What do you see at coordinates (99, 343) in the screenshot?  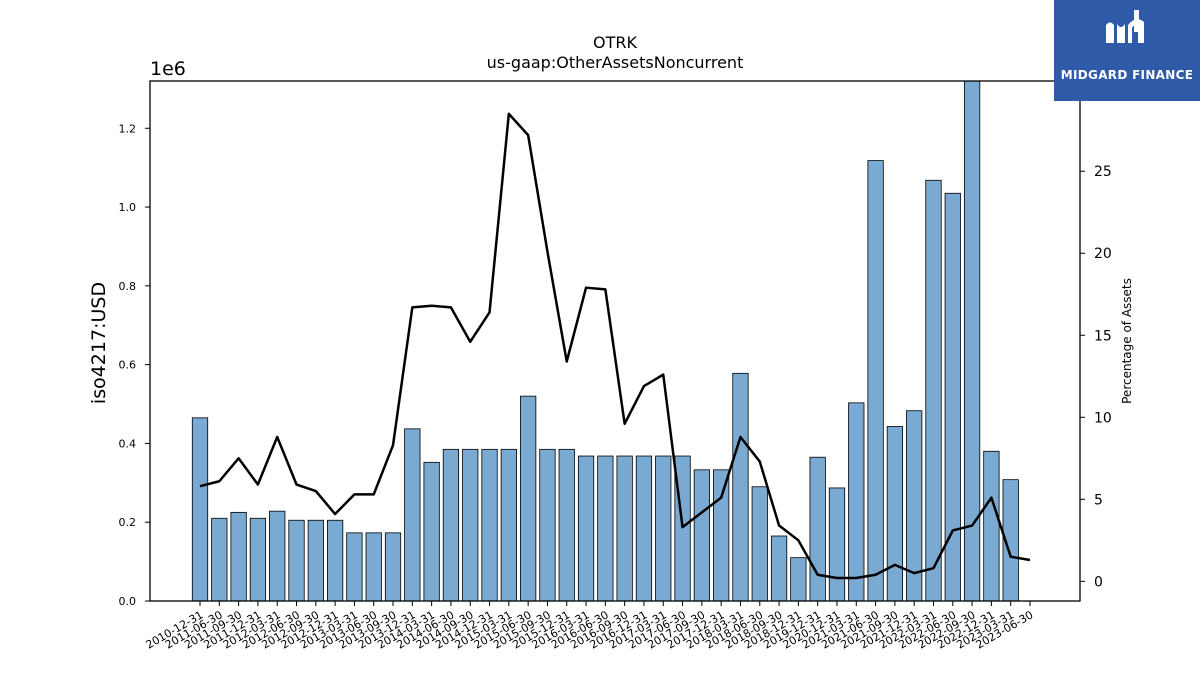 I see `y-axis-label: iso4217:USD` at bounding box center [99, 343].